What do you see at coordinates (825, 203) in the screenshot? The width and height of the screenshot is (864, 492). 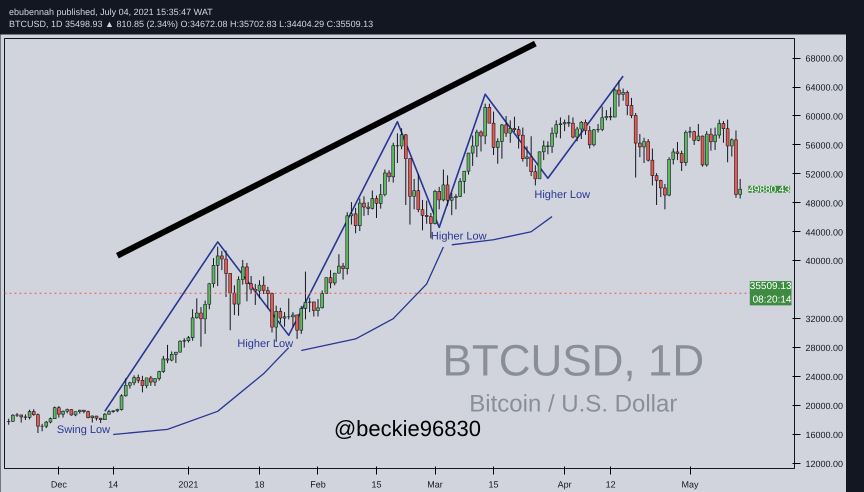 I see `y-tick-label: 48000.00` at bounding box center [825, 203].